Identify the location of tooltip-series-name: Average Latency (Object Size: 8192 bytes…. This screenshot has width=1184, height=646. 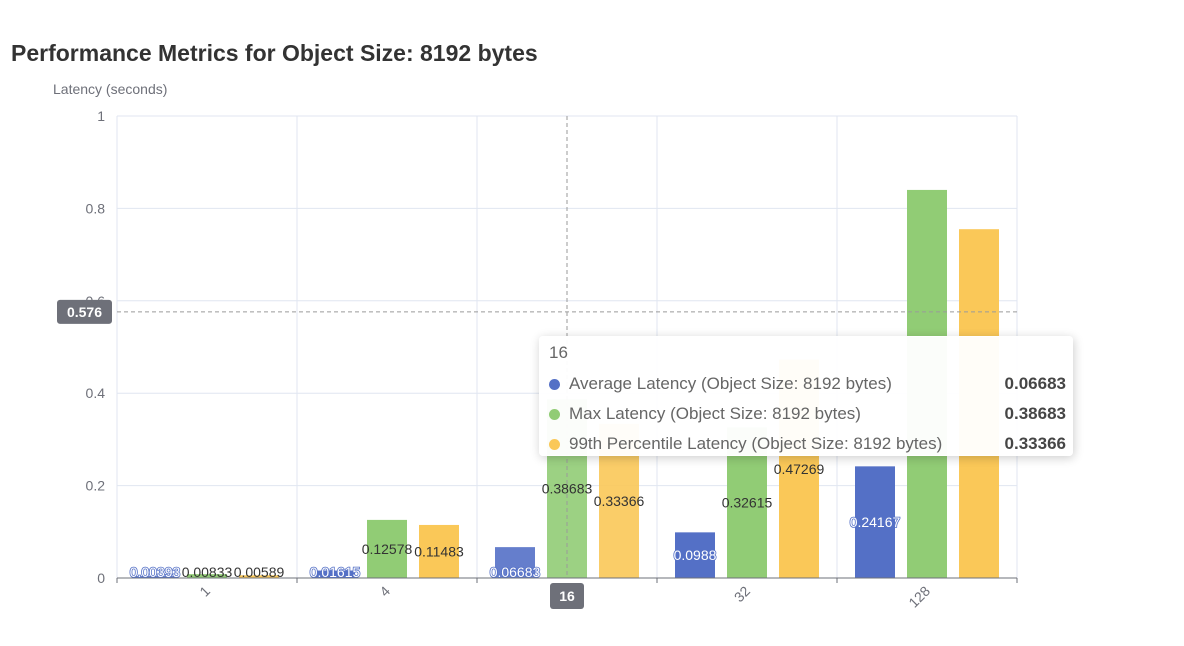
(730, 383).